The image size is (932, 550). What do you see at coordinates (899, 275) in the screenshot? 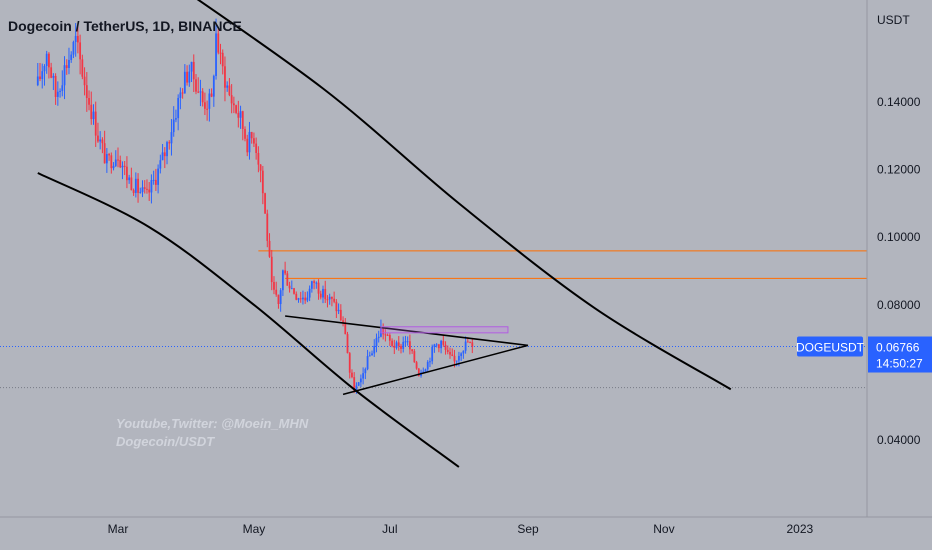
I see `price-axis-panel` at bounding box center [899, 275].